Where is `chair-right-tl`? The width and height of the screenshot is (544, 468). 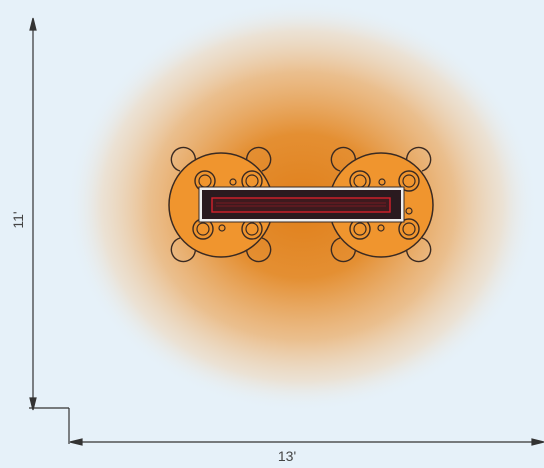 chair-right-tl is located at coordinates (343, 159).